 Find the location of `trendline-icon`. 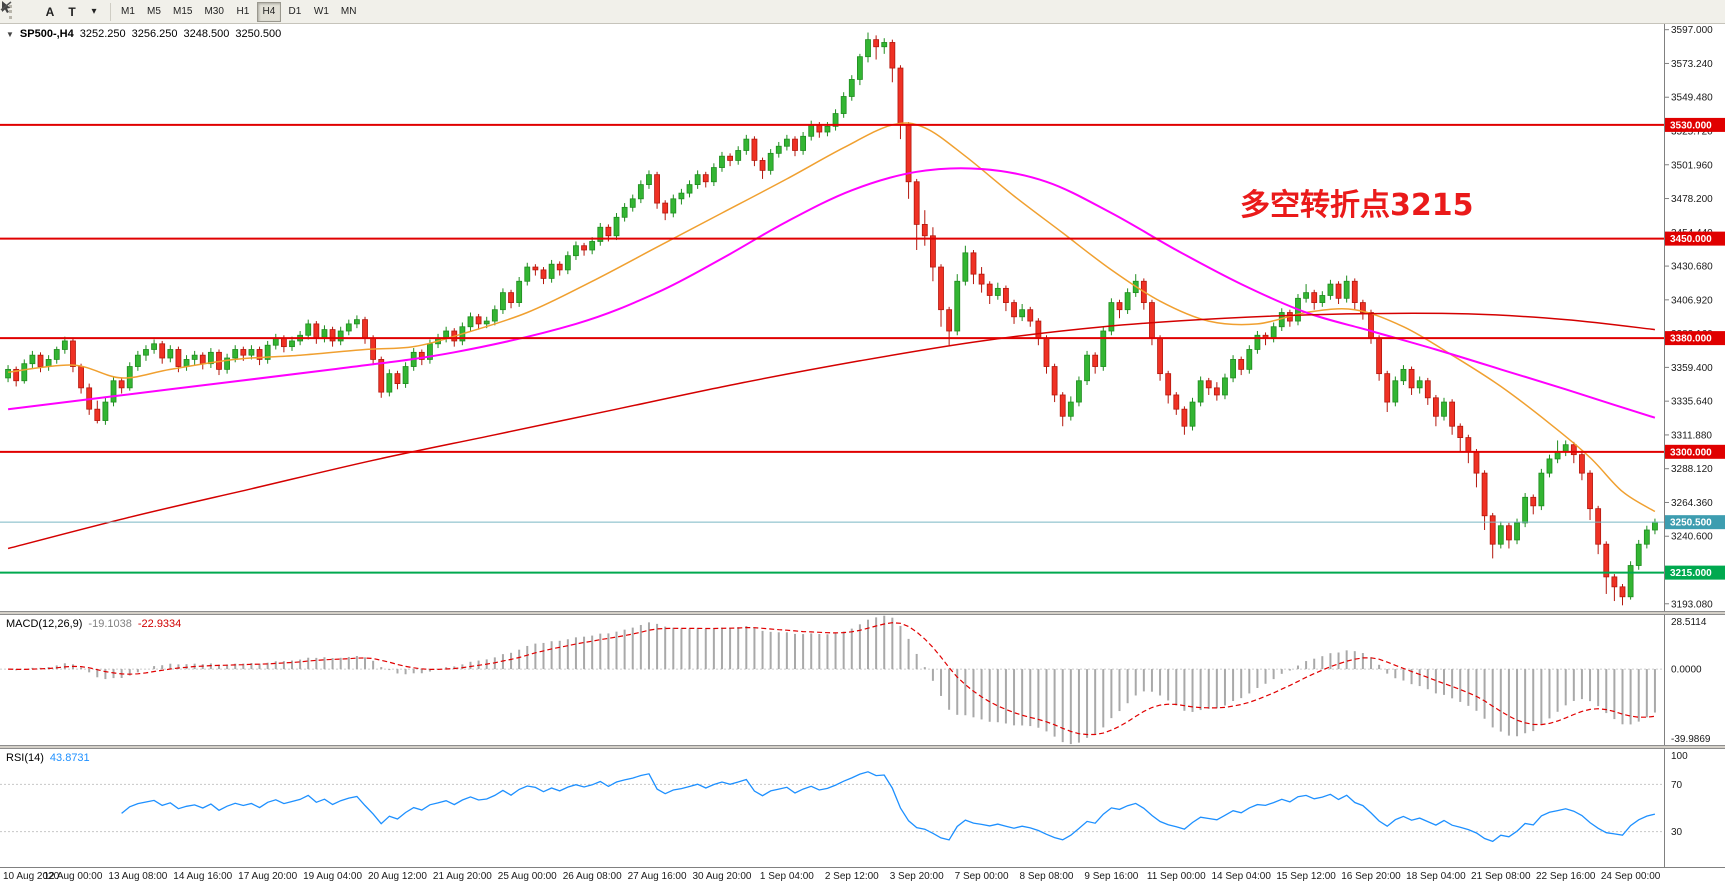

trendline-icon is located at coordinates (6, 6).